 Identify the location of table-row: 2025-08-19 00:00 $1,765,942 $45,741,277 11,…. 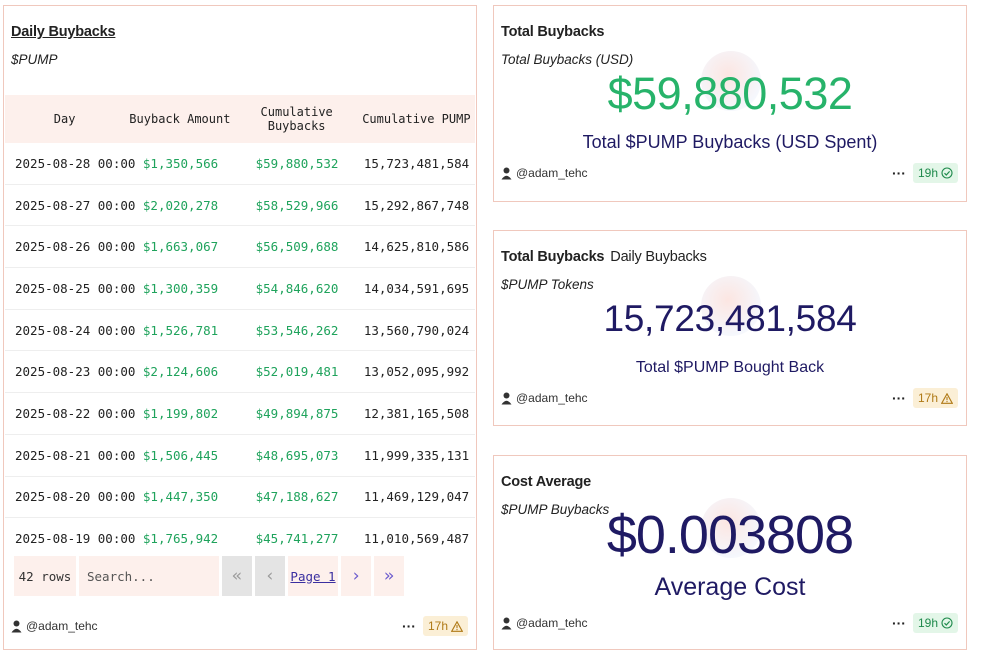
(240, 532).